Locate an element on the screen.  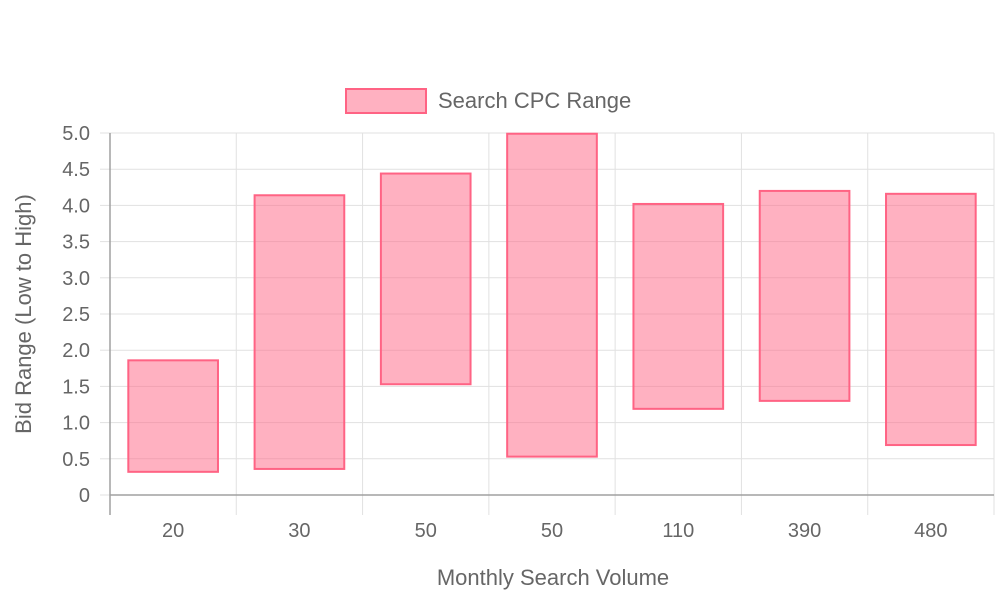
y-tick-label: 3.5 is located at coordinates (76, 243).